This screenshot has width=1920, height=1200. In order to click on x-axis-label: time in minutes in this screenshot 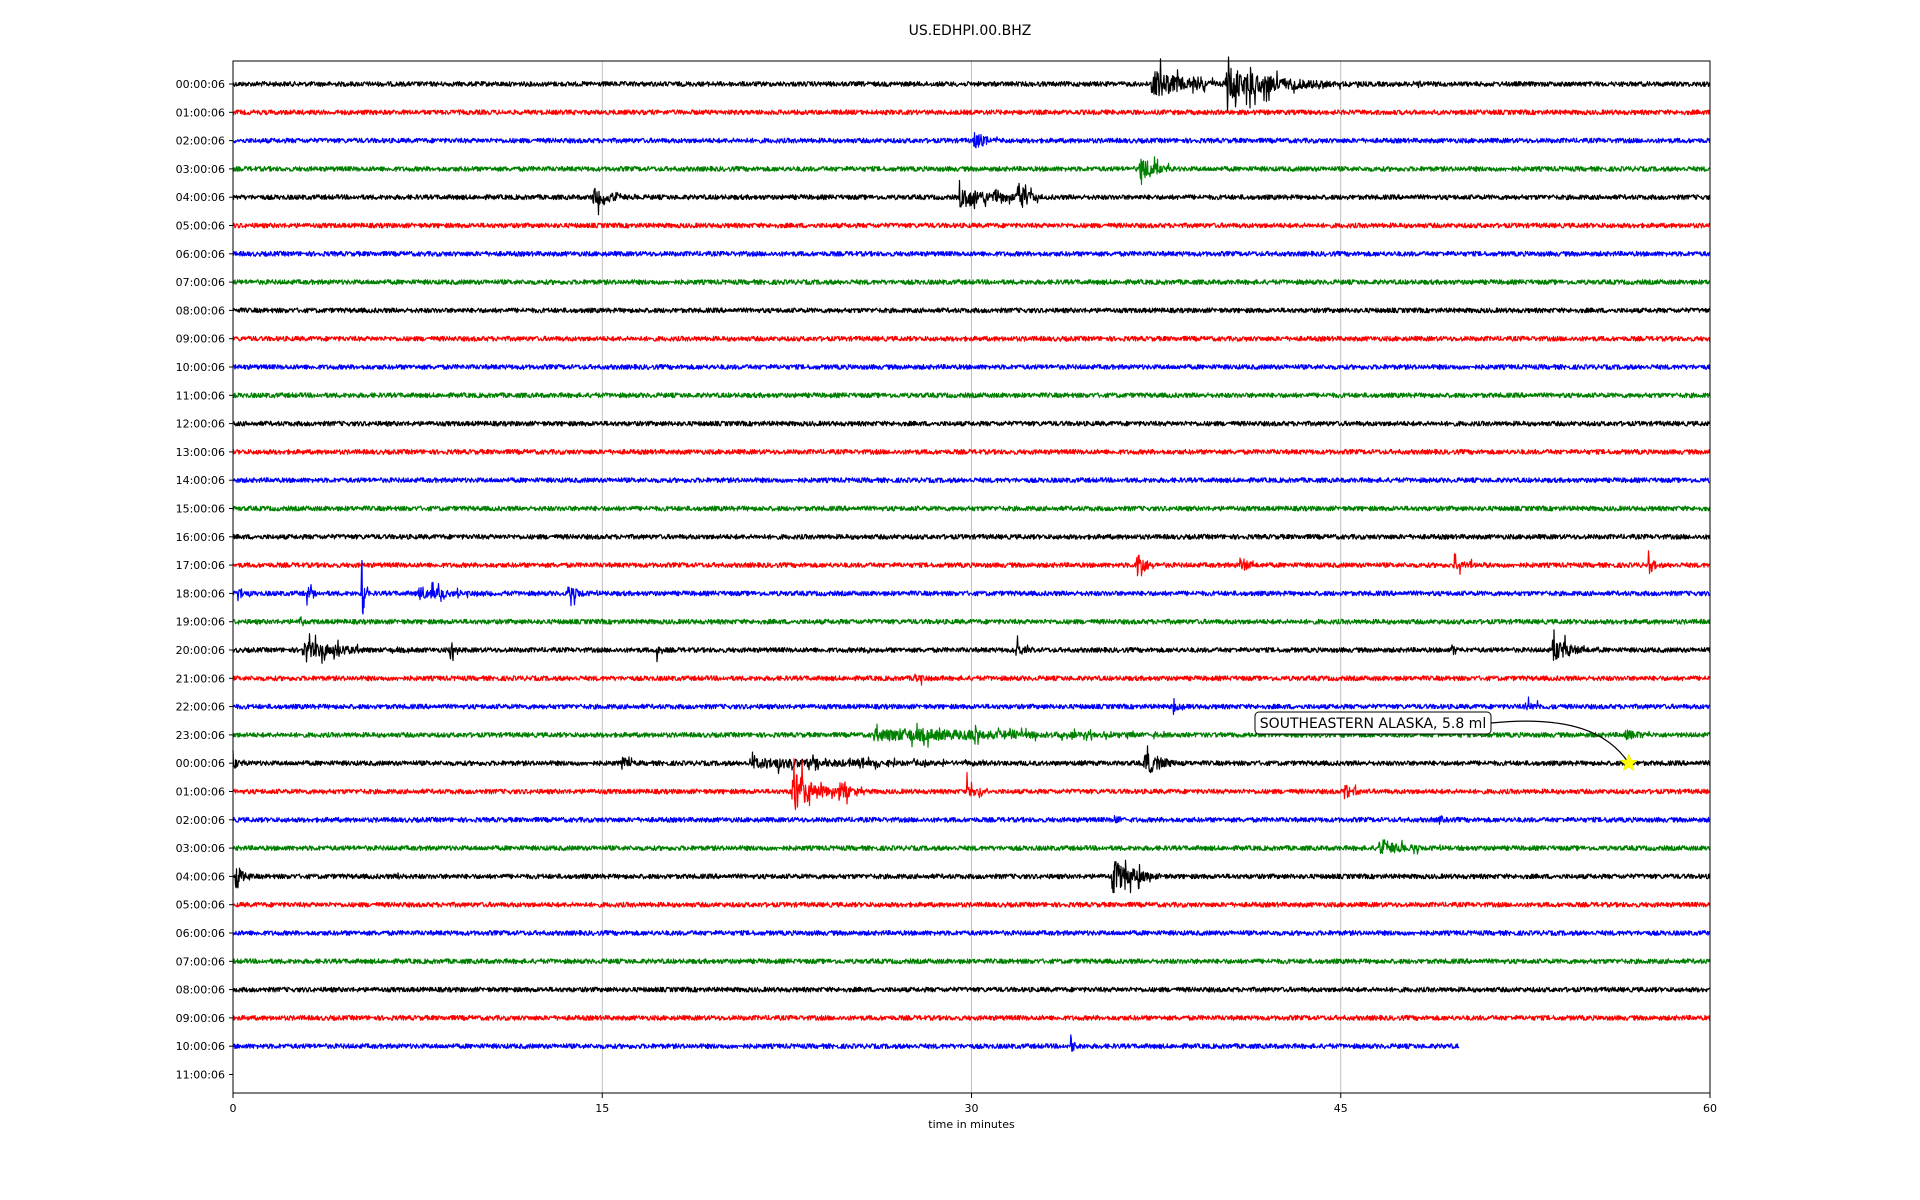, I will do `click(971, 1124)`.